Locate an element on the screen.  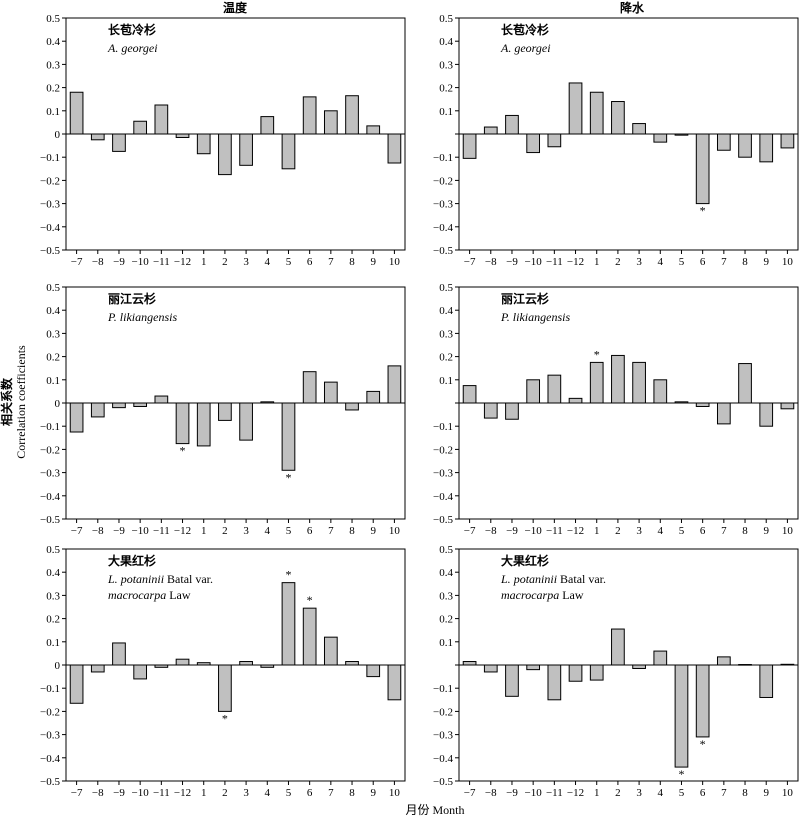
x-axis-title: 月份 Month is located at coordinates (434, 810).